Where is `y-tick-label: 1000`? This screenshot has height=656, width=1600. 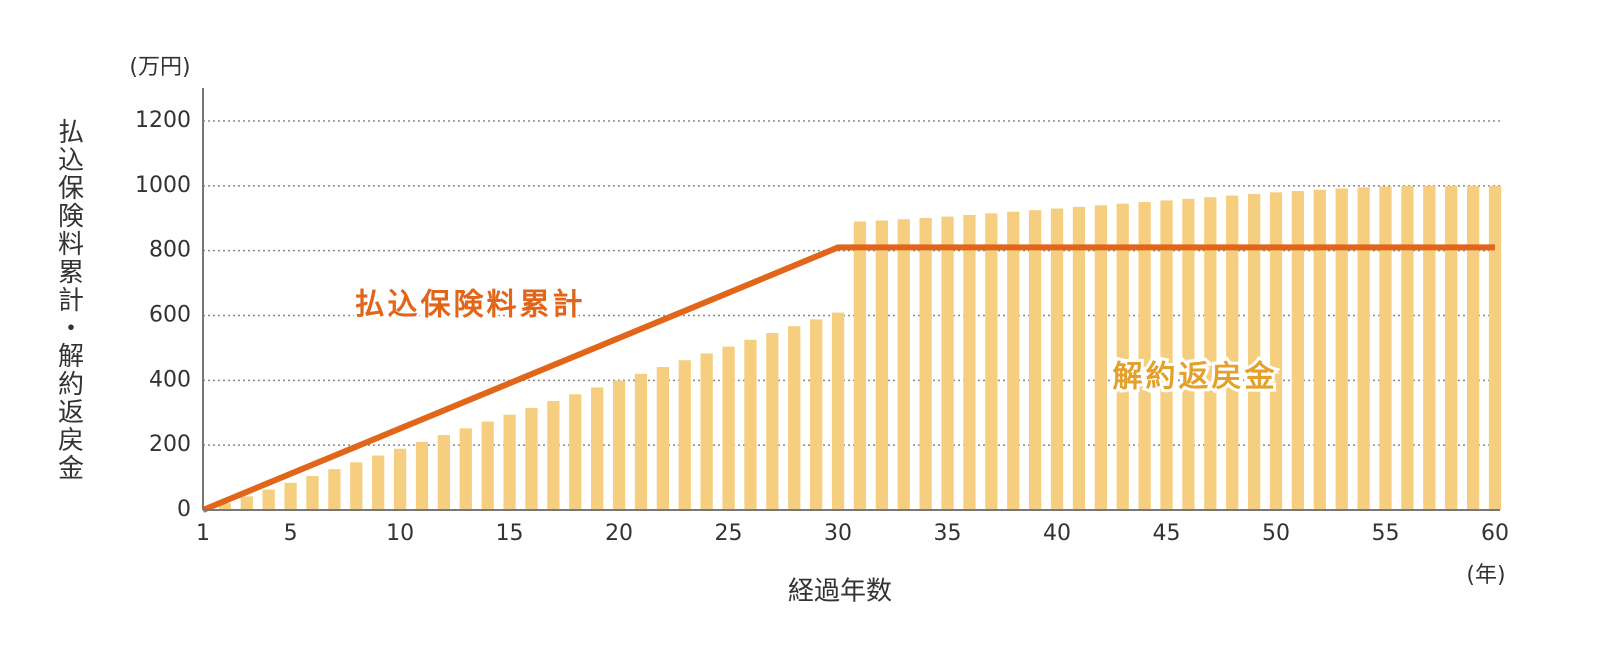 y-tick-label: 1000 is located at coordinates (163, 185).